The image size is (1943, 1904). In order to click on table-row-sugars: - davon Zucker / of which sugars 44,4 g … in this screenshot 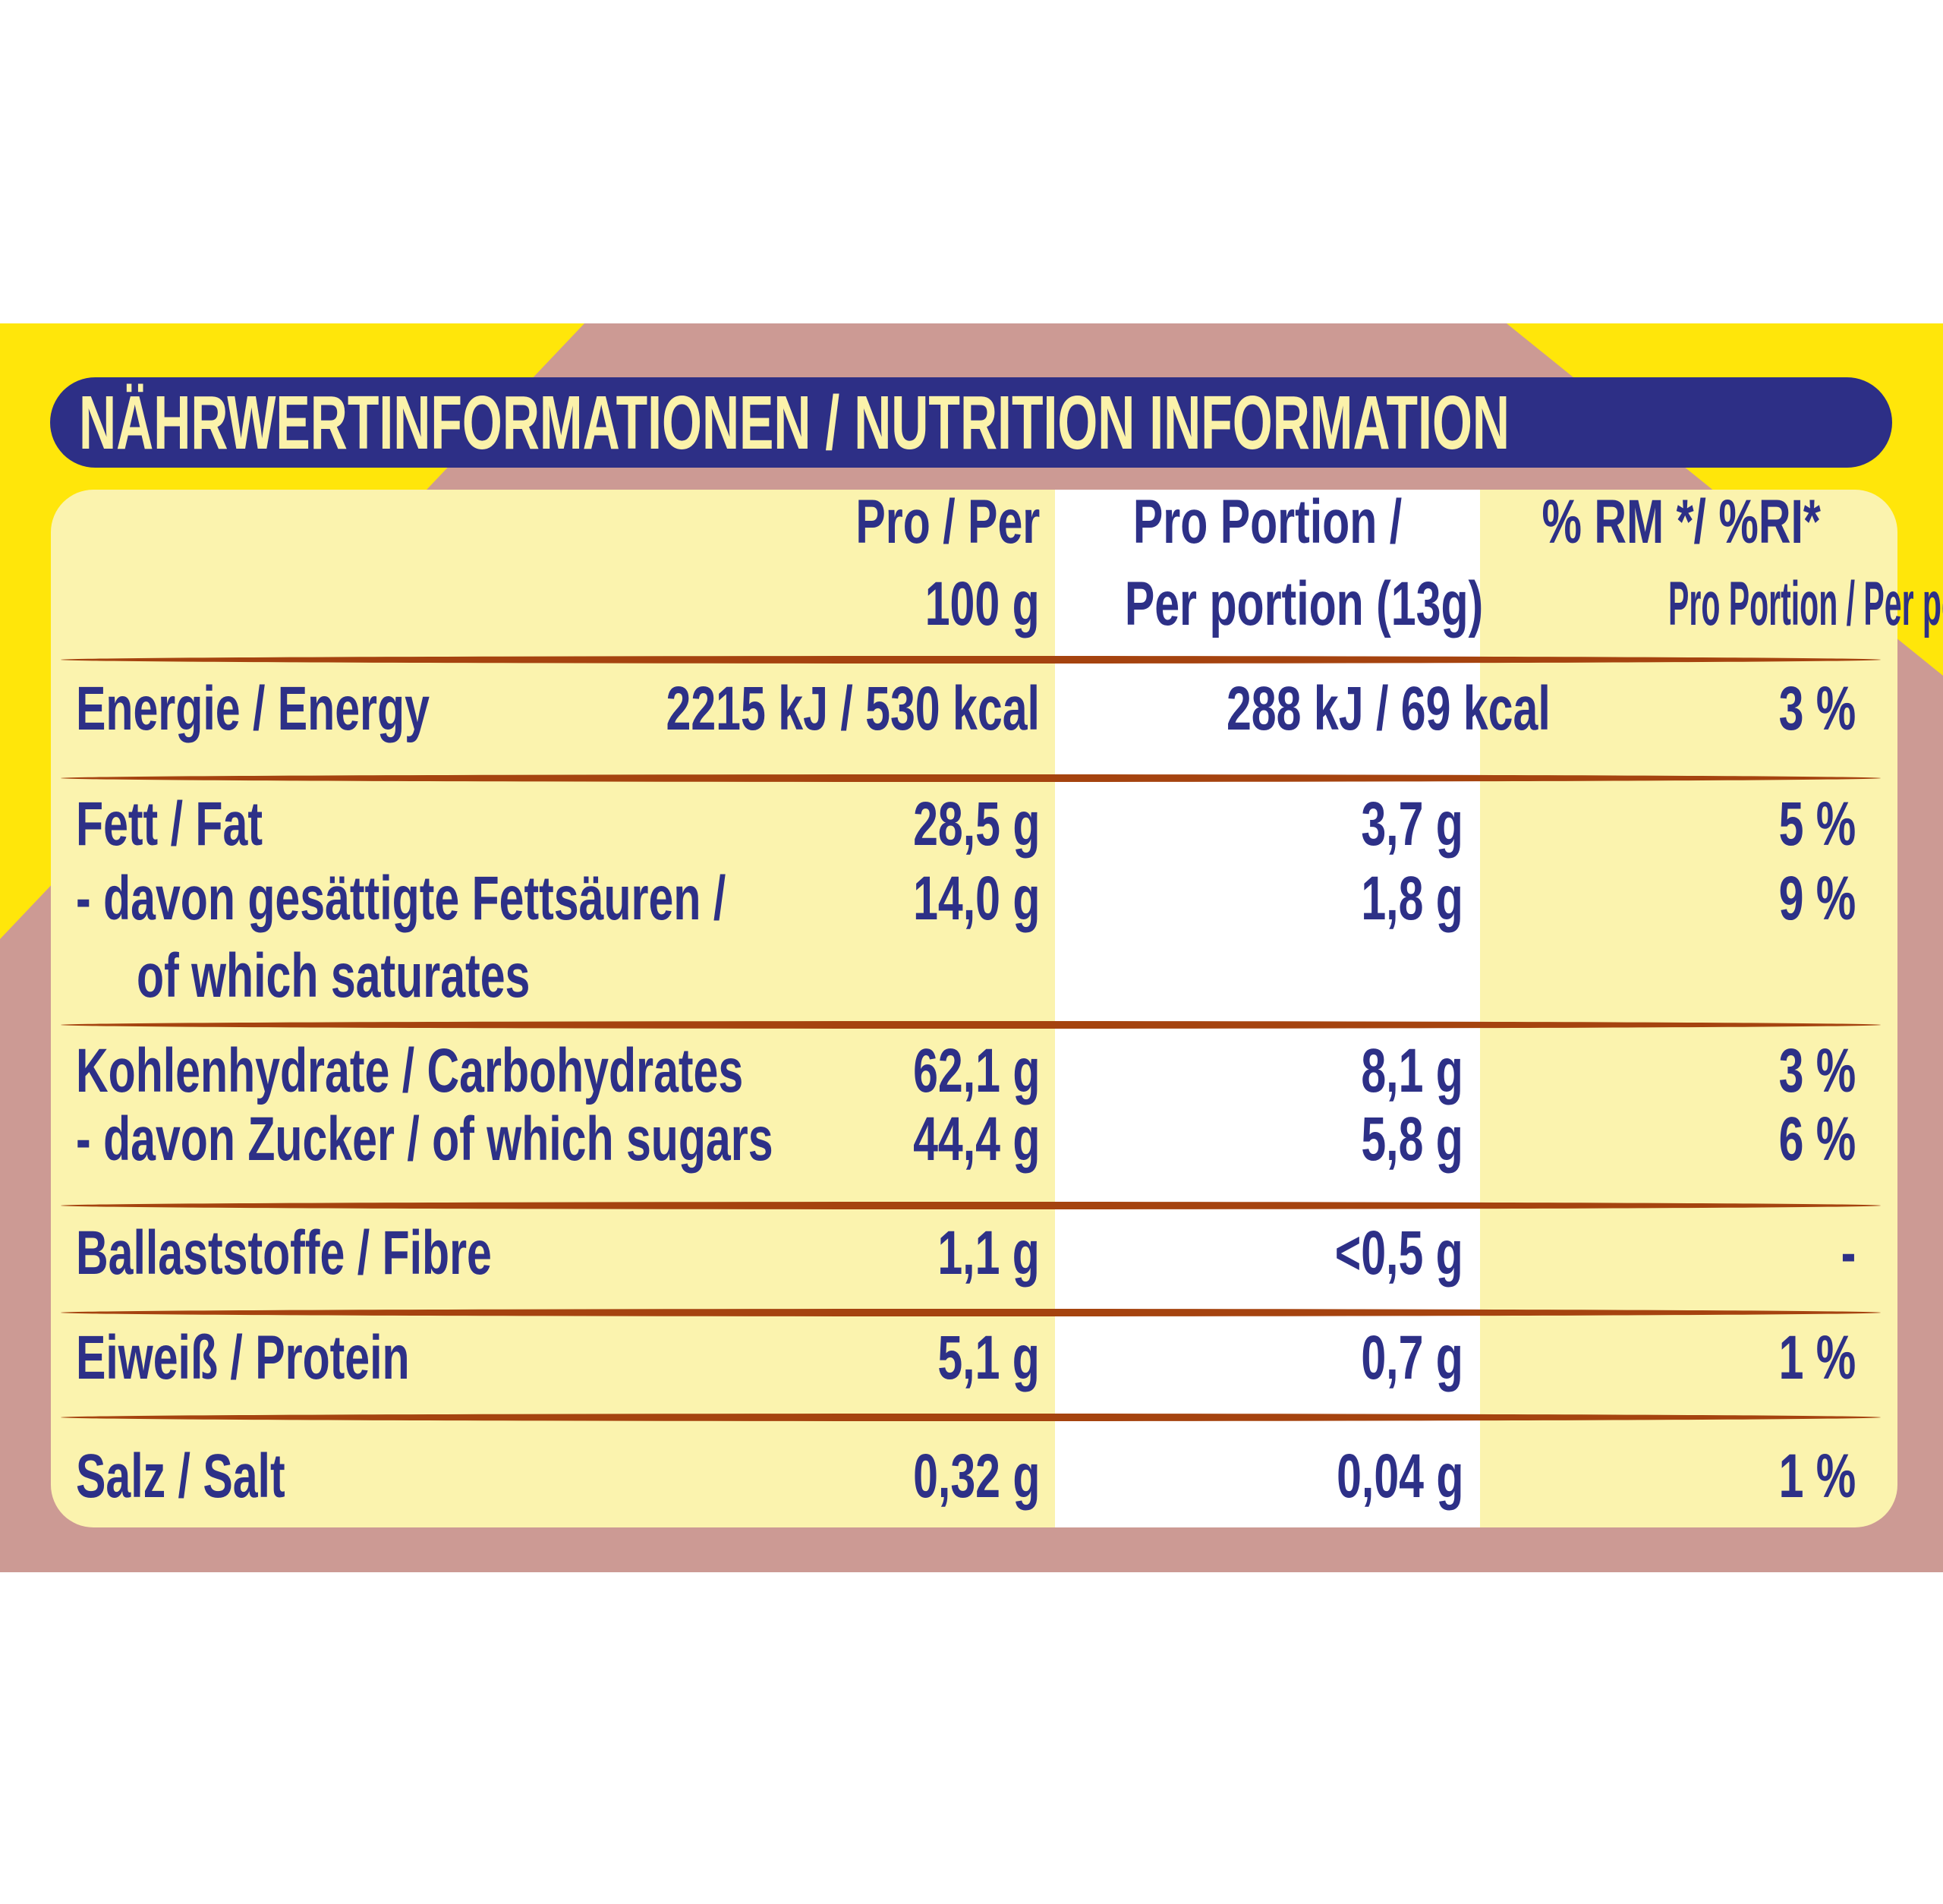, I will do `click(971, 1139)`.